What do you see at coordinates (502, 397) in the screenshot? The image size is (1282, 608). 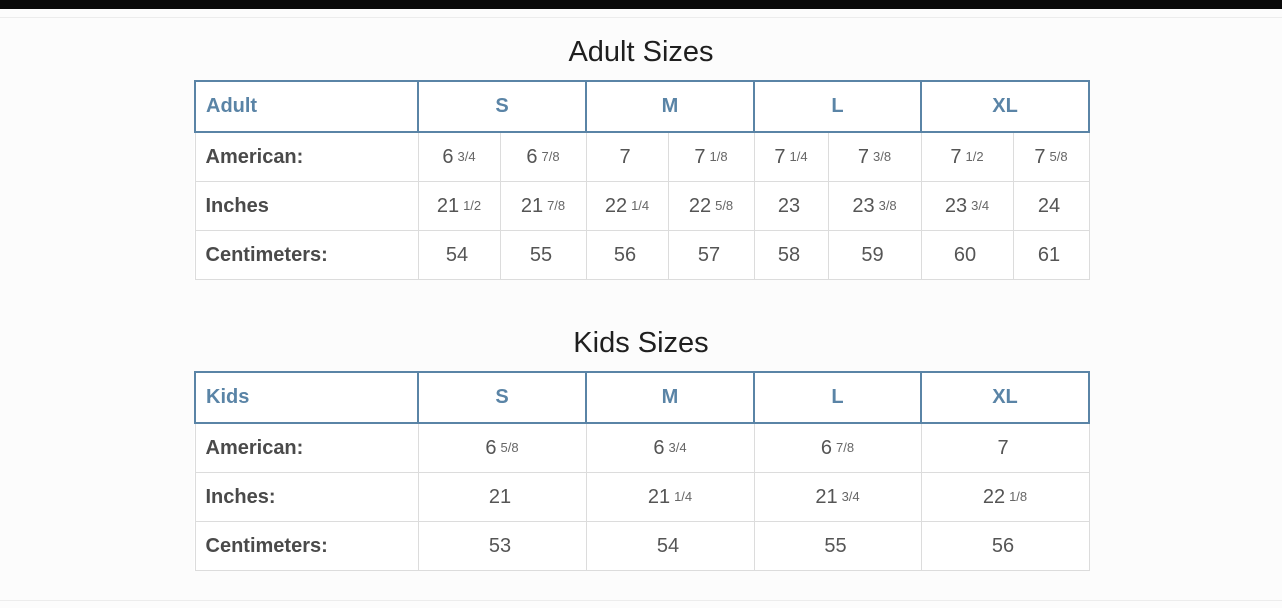 I see `kids-size-header-s: S` at bounding box center [502, 397].